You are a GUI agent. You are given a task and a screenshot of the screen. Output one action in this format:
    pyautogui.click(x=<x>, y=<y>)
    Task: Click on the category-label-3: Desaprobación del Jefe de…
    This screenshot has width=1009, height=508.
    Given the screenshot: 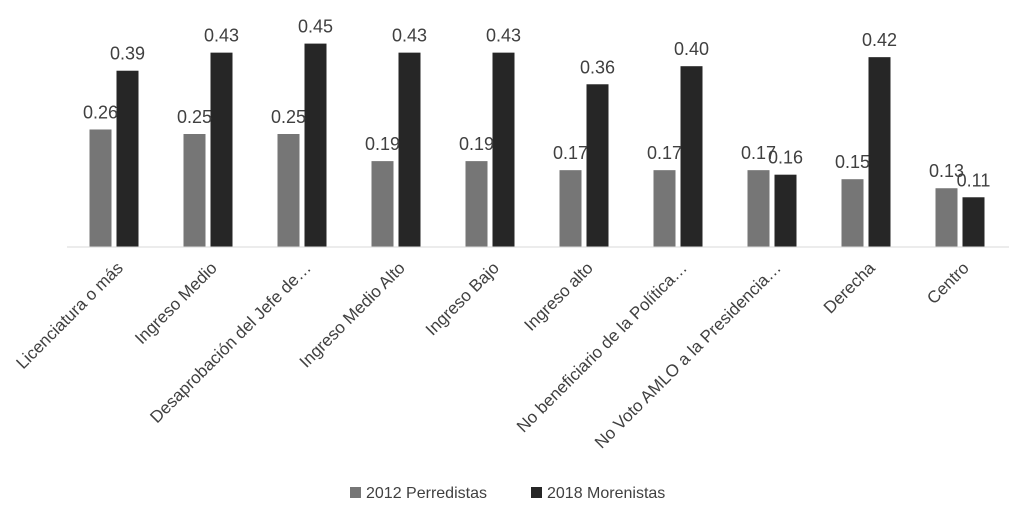 What is the action you would take?
    pyautogui.click(x=230, y=342)
    